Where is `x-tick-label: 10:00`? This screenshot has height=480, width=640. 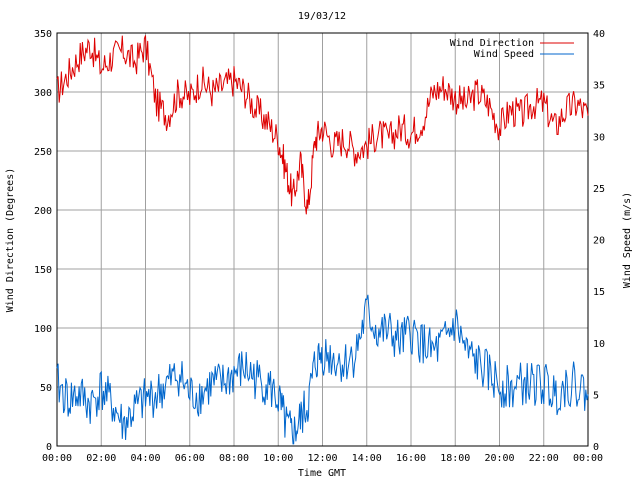
x-tick-label: 10:00 is located at coordinates (278, 458).